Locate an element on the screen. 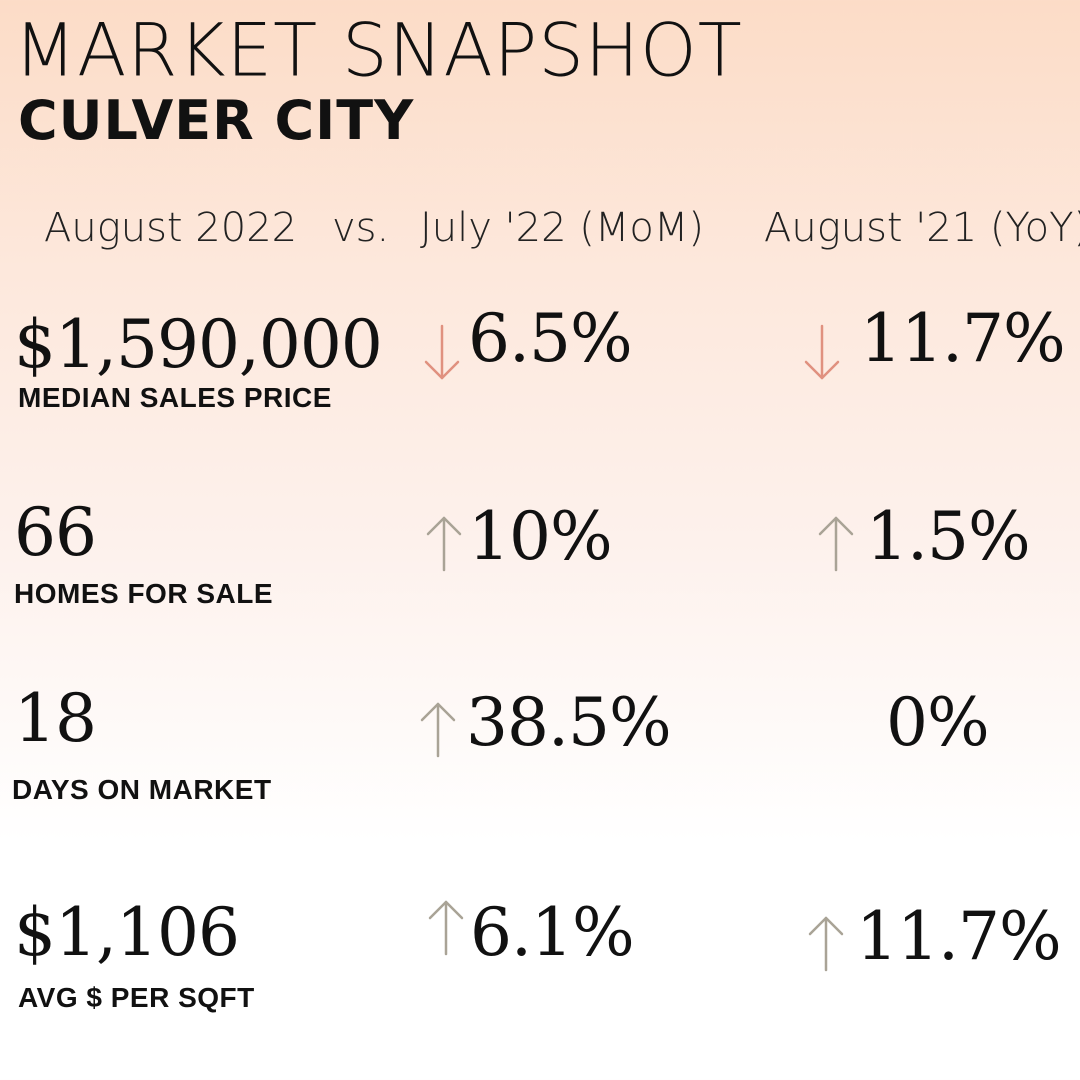 This screenshot has height=1080, width=1080. stat-label-avg-per-sqft: AVG $ PER SQFT is located at coordinates (136, 997).